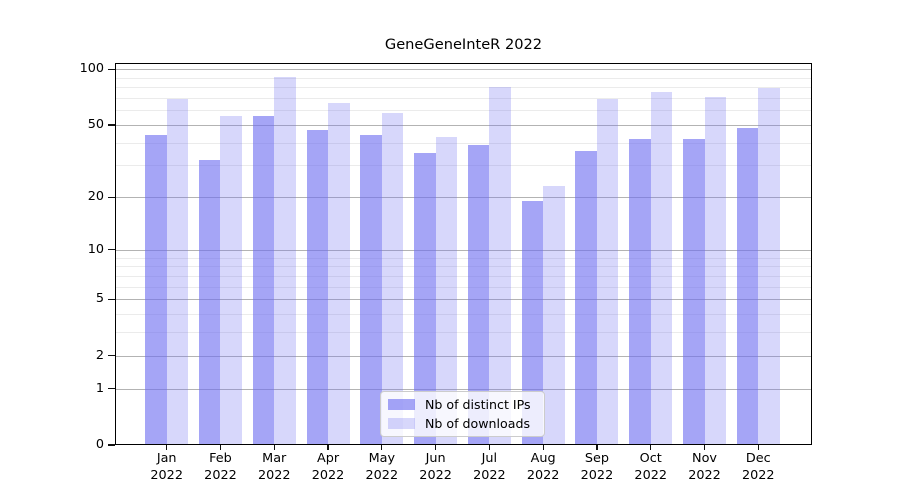 The height and width of the screenshot is (500, 900). I want to click on bar-feb-distinct-ips, so click(209, 302).